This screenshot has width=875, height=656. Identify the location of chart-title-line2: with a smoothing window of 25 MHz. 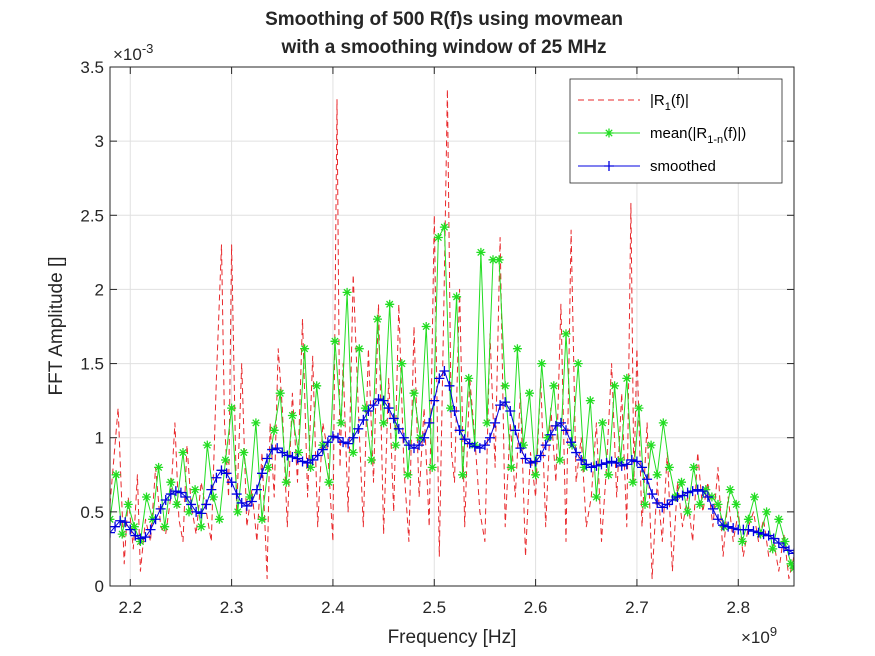
(443, 47).